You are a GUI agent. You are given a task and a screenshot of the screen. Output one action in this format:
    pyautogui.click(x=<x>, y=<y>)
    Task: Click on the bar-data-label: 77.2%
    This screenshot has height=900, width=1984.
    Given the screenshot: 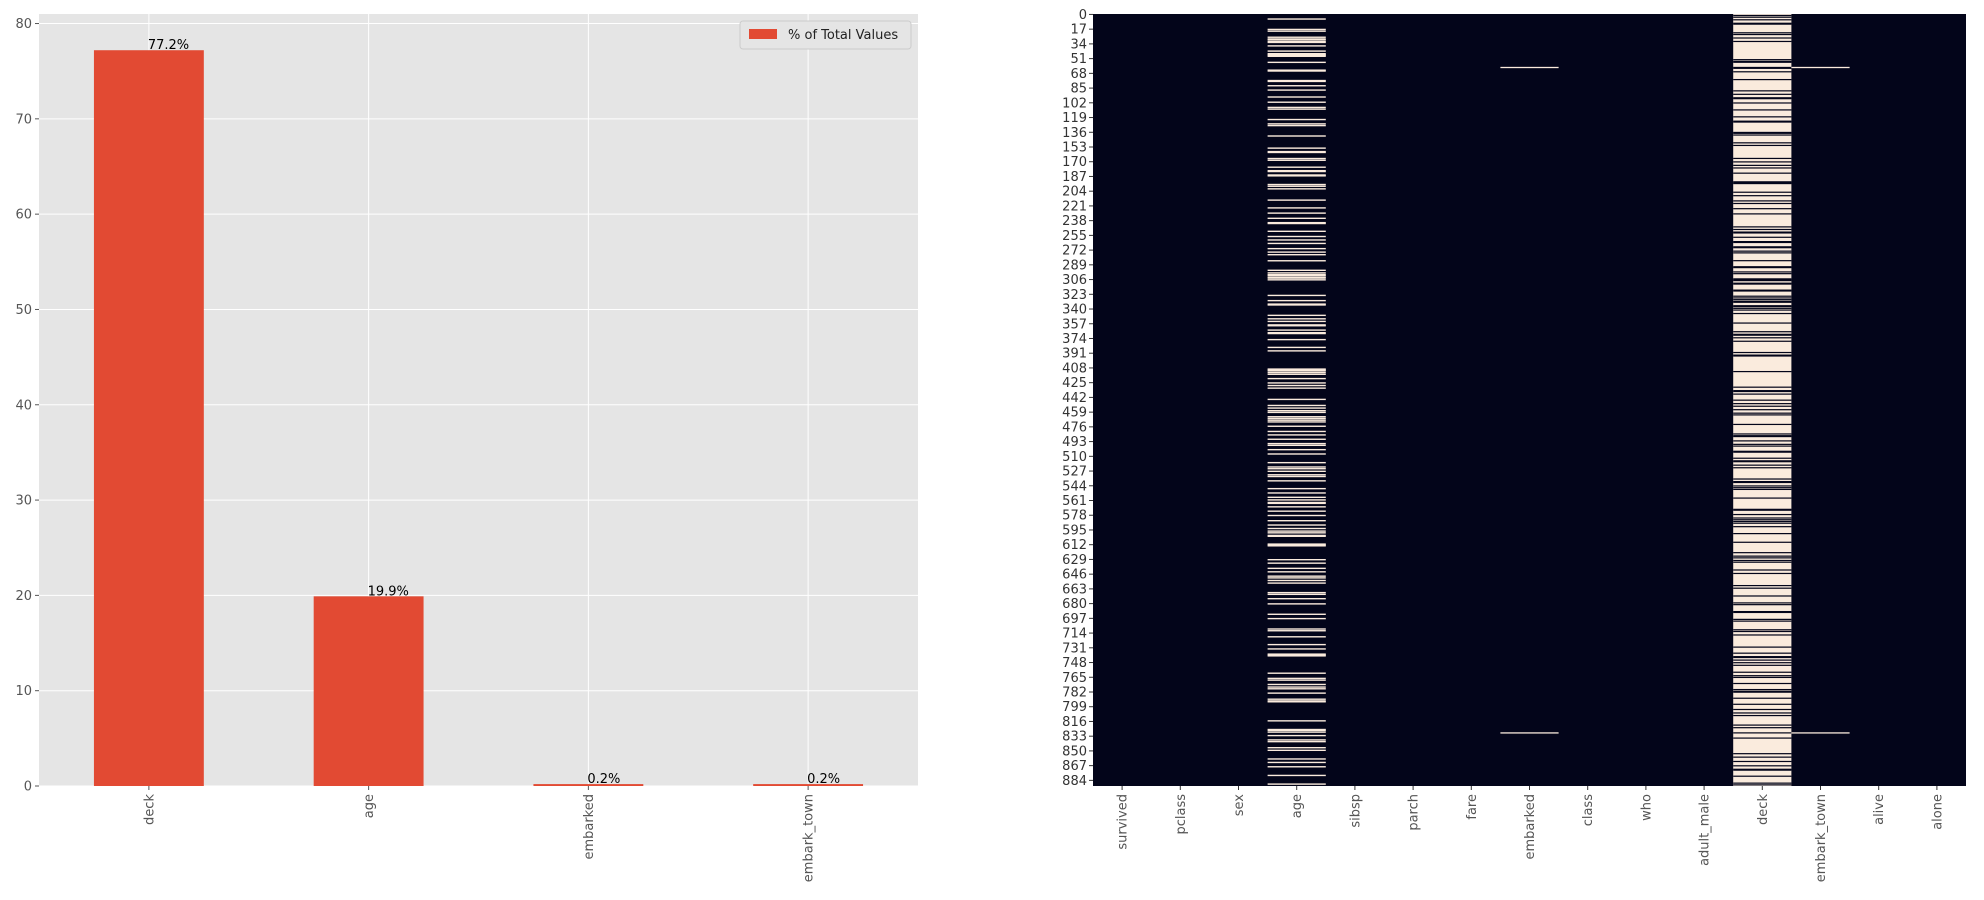 What is the action you would take?
    pyautogui.click(x=168, y=45)
    